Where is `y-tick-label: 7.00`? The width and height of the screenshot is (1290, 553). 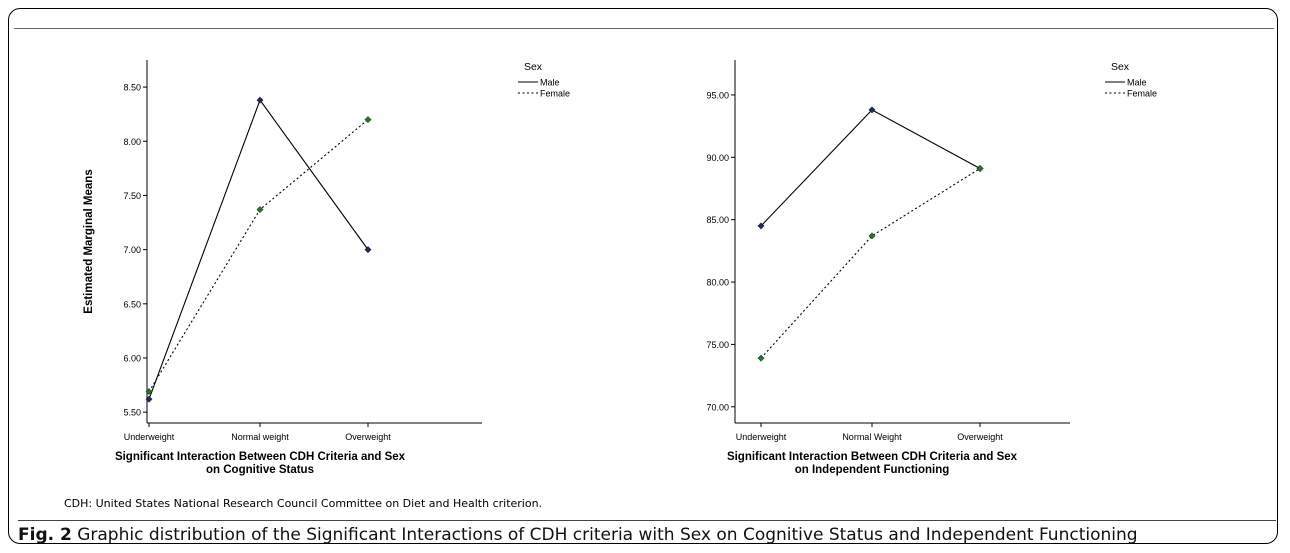 y-tick-label: 7.00 is located at coordinates (132, 250).